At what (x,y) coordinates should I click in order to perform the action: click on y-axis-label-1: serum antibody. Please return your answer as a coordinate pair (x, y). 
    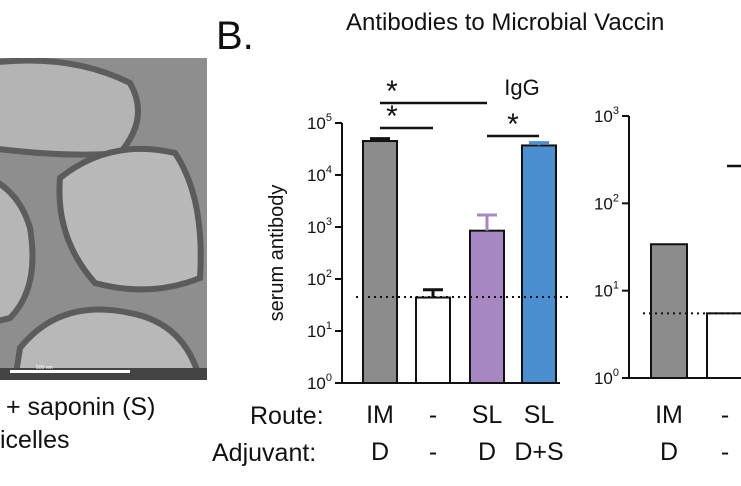
    Looking at the image, I should click on (277, 253).